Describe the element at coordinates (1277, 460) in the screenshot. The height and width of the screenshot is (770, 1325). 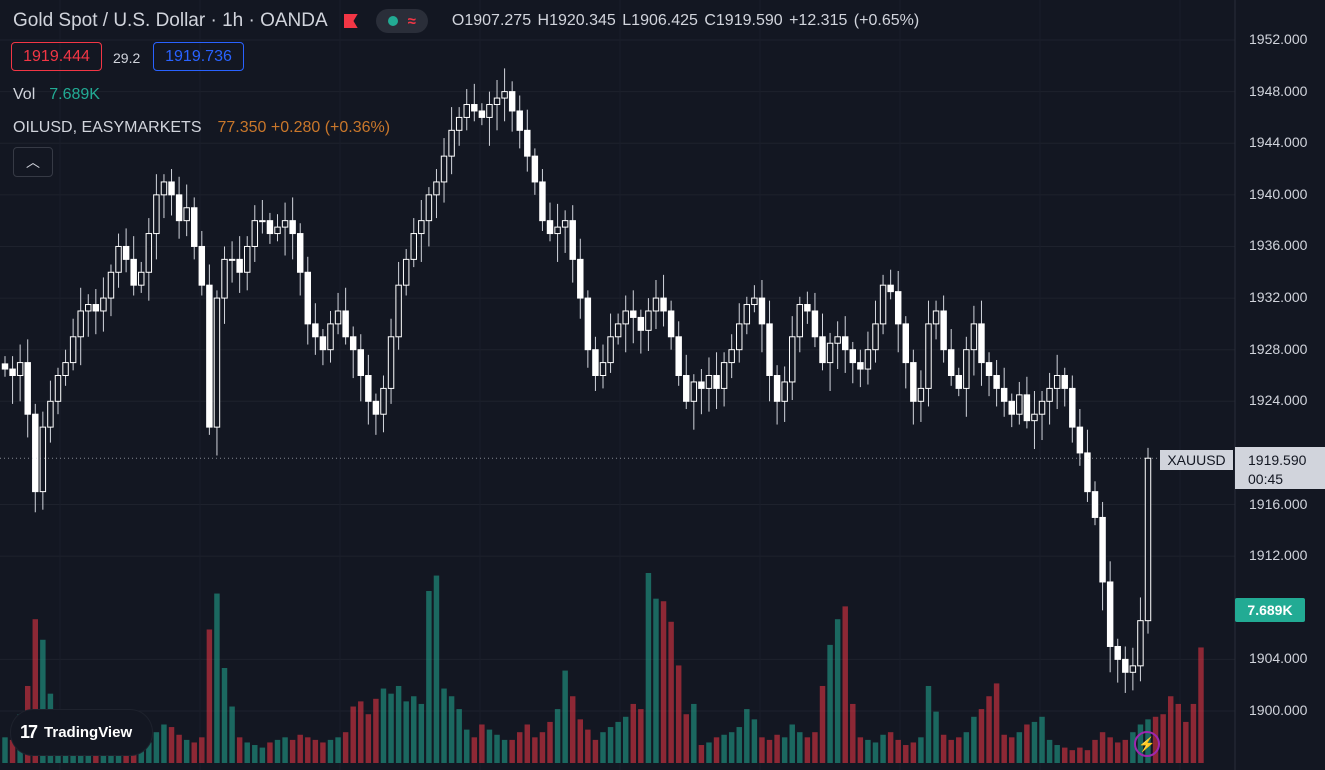
I see `last-price-value: 1919.590` at that location.